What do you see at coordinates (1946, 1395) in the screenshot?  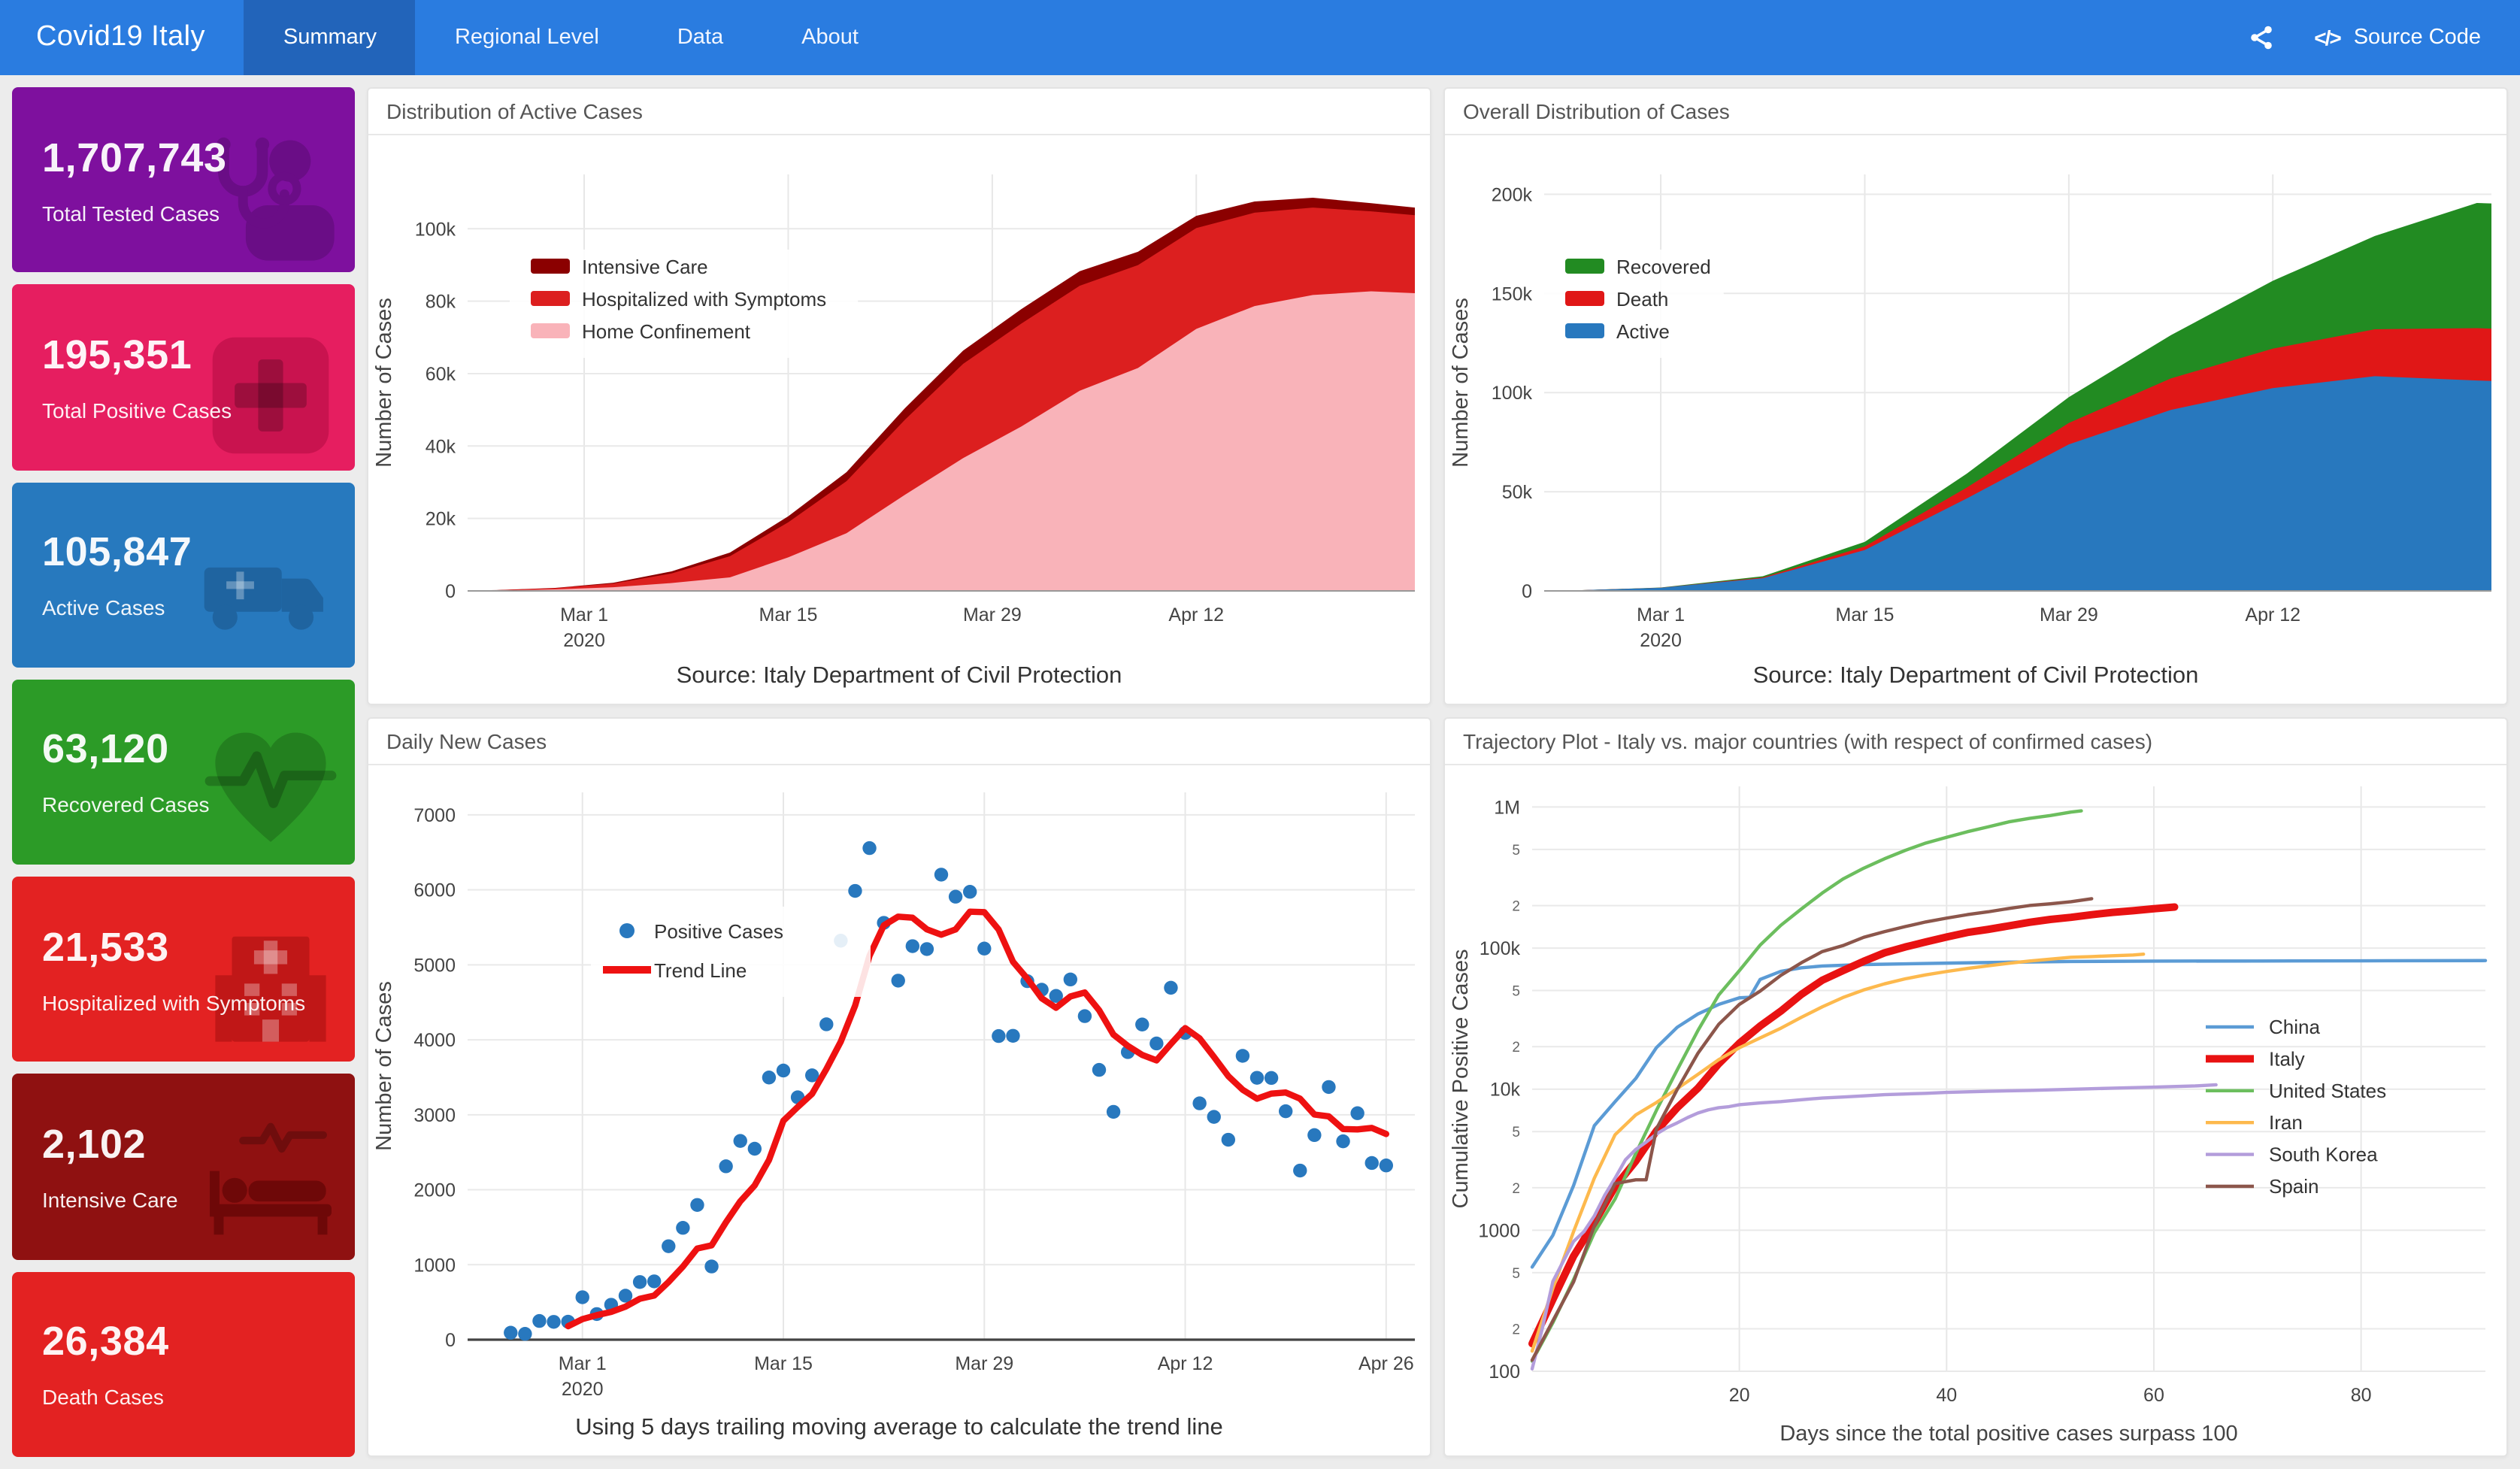 I see `svg-text: 40` at bounding box center [1946, 1395].